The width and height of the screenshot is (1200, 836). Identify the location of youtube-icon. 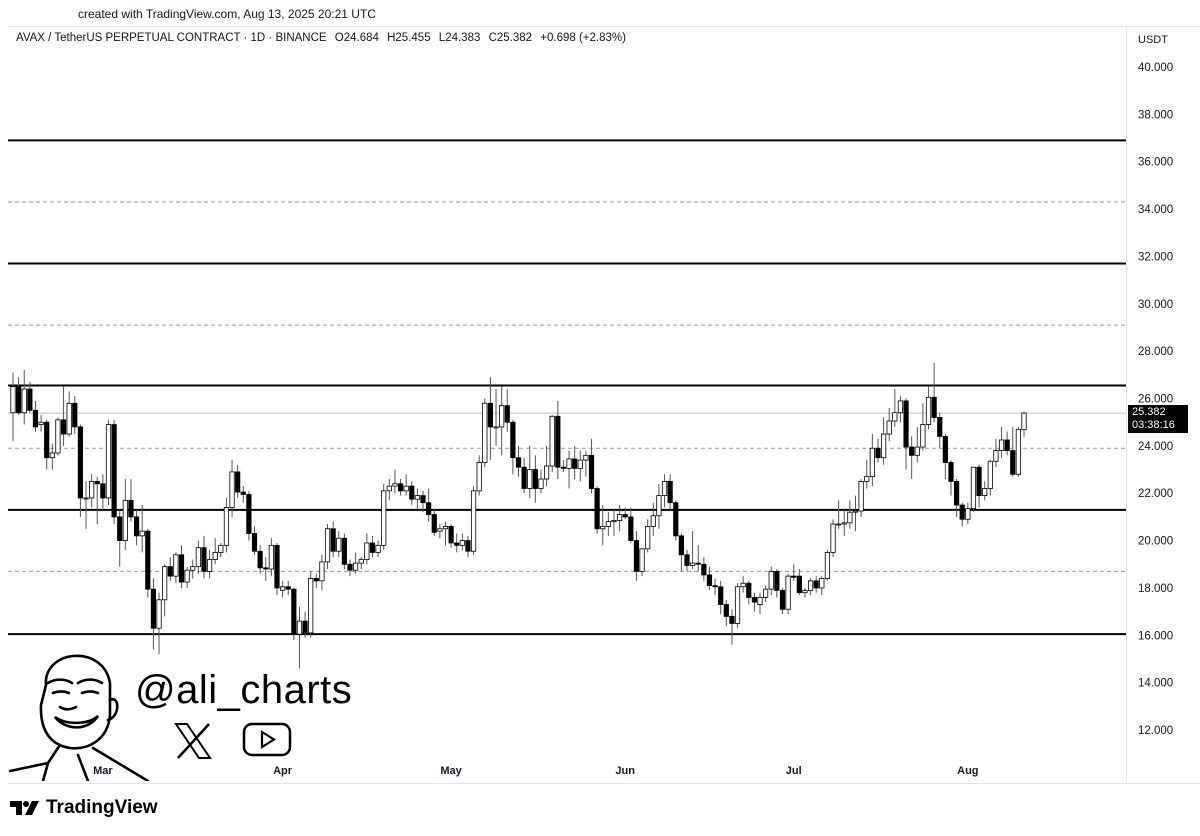
(267, 740).